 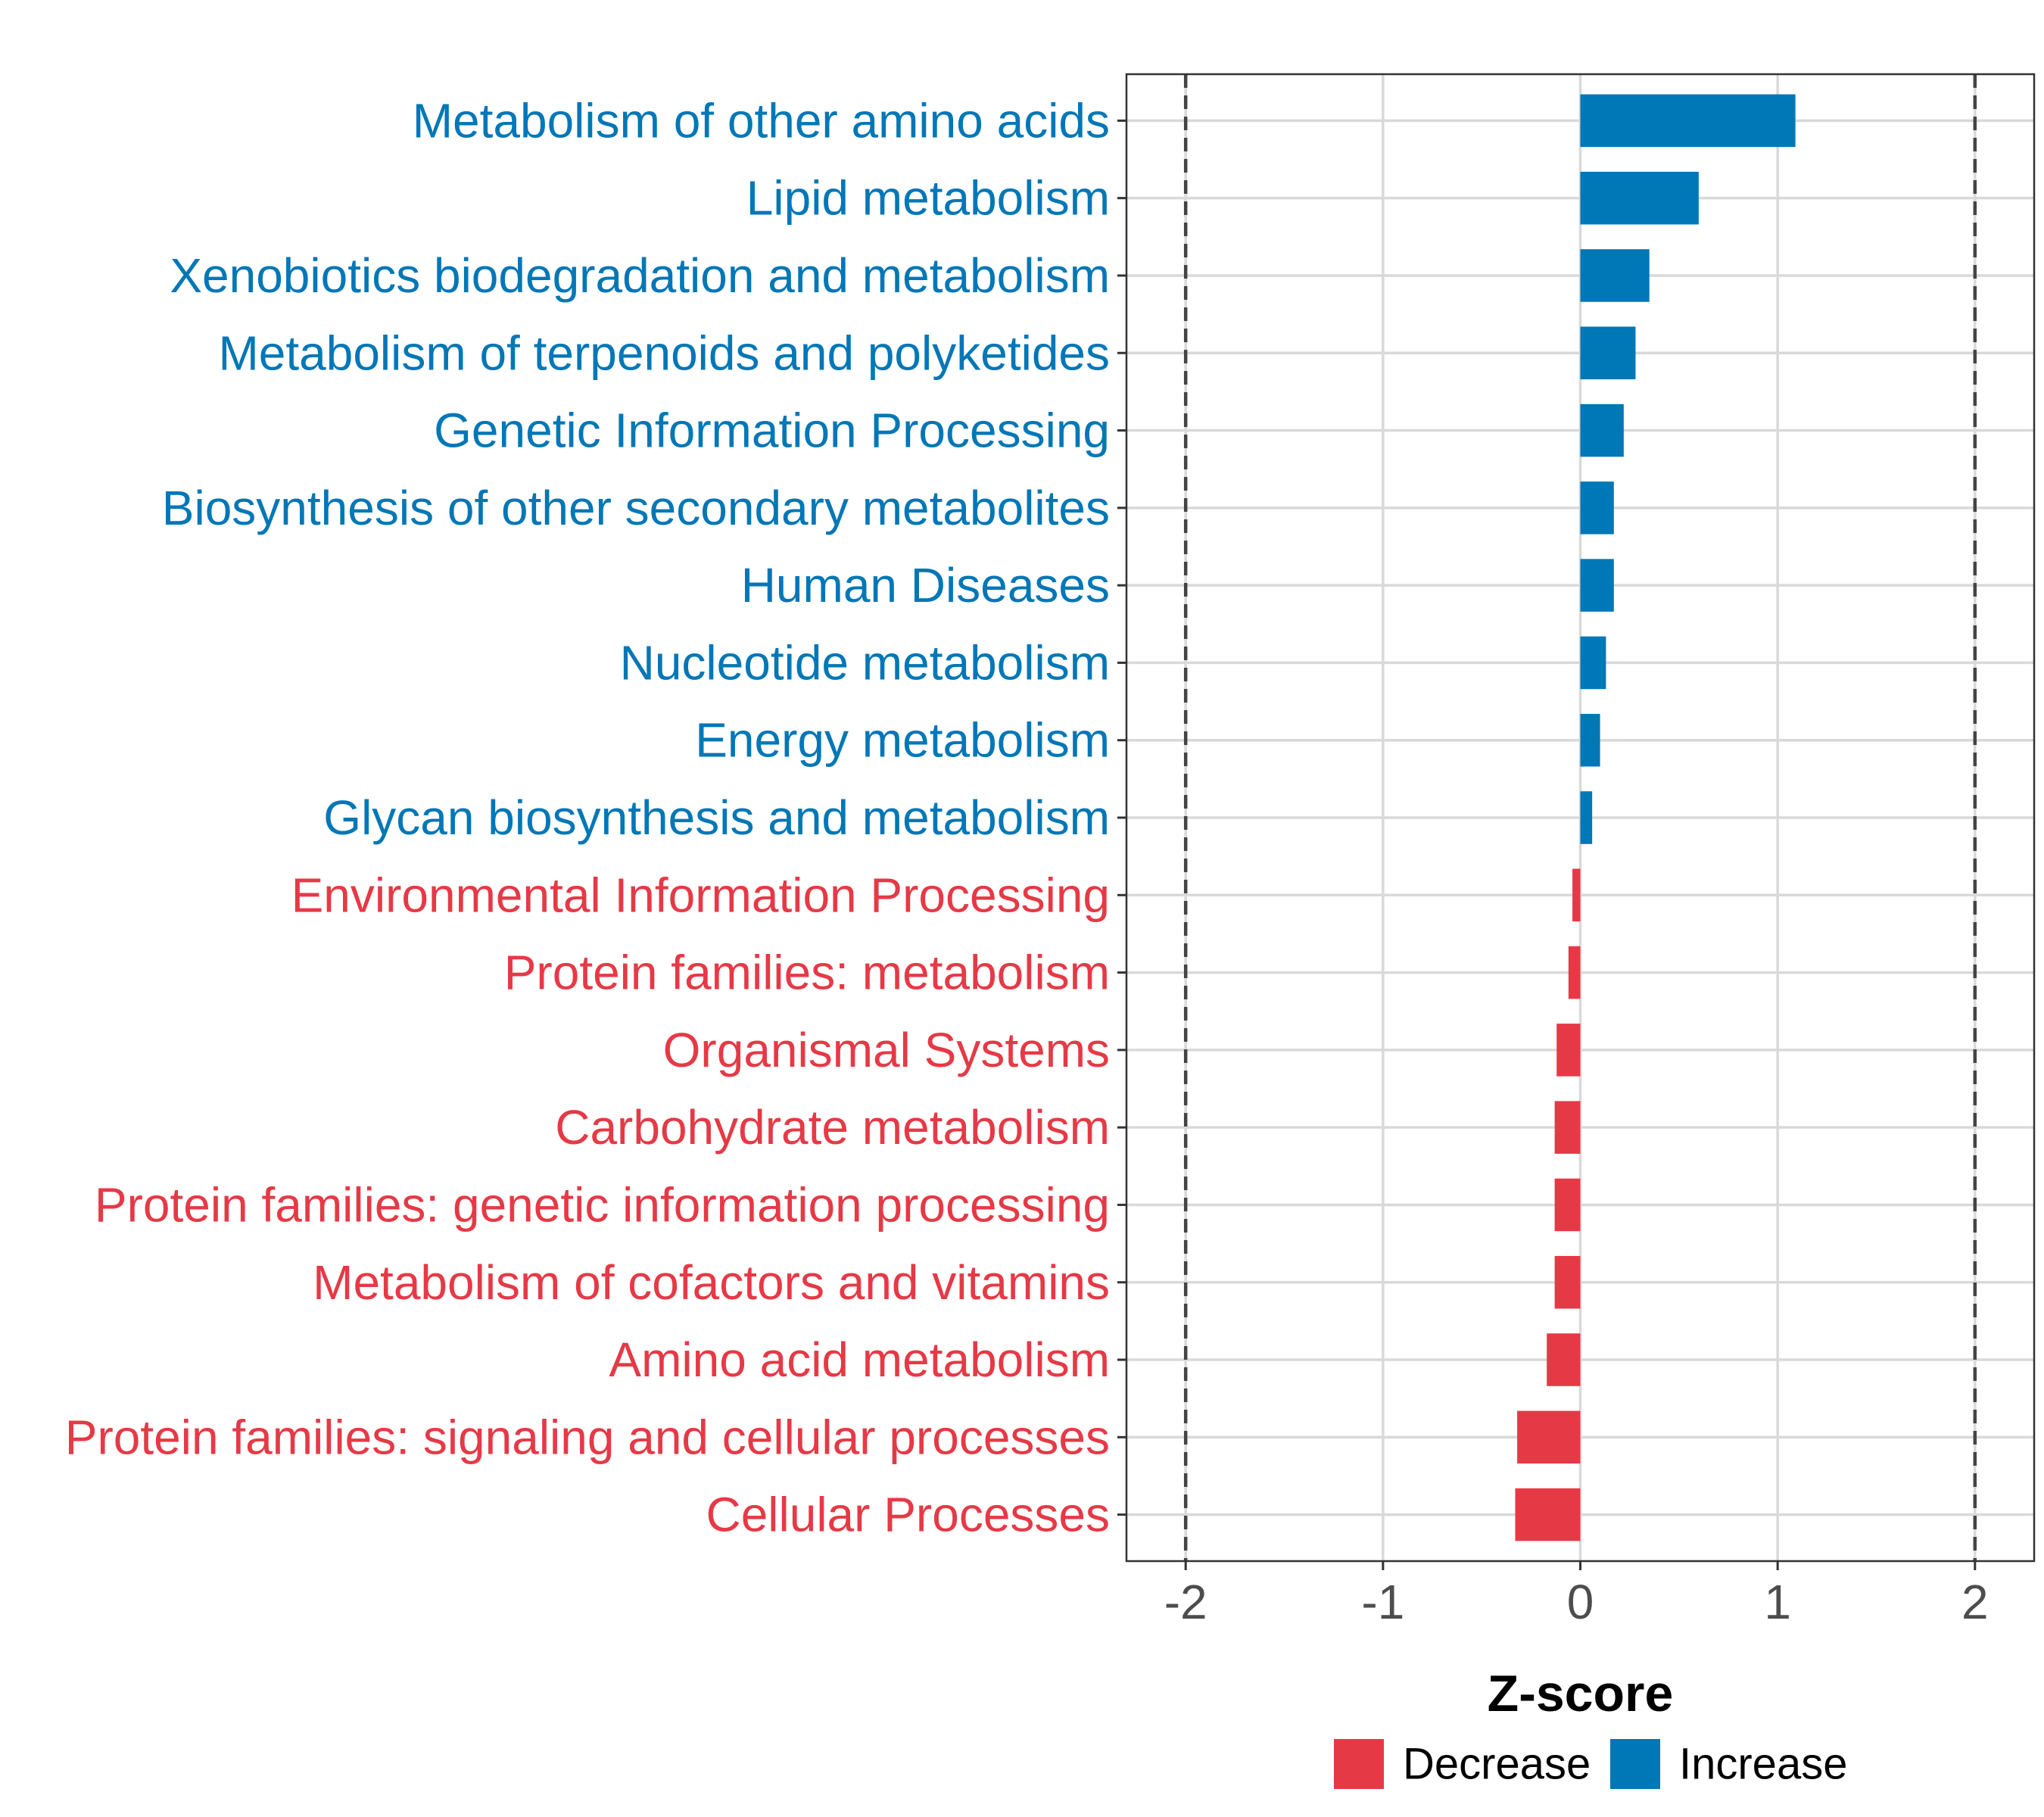 I want to click on bars, so click(x=1655, y=818).